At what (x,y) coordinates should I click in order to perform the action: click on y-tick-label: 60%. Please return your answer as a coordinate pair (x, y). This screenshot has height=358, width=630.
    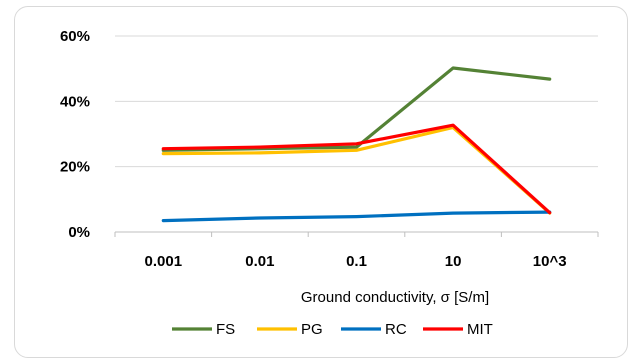
    Looking at the image, I should click on (75, 36).